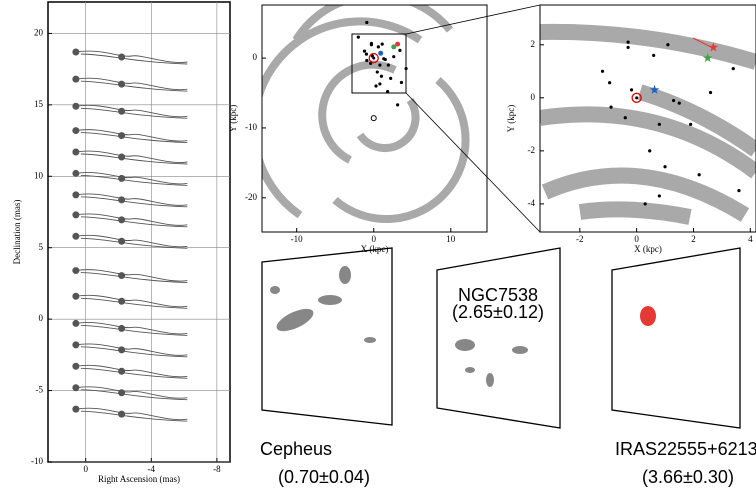 This screenshot has width=756, height=492. I want to click on image-distance: (0.70±0.04), so click(324, 477).